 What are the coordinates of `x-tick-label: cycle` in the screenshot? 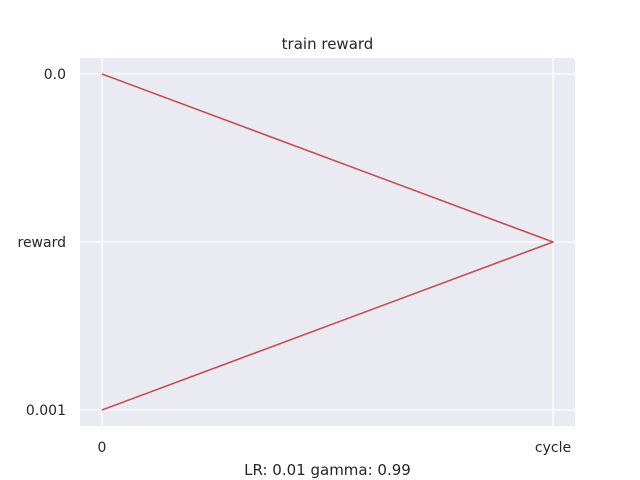 It's located at (553, 448).